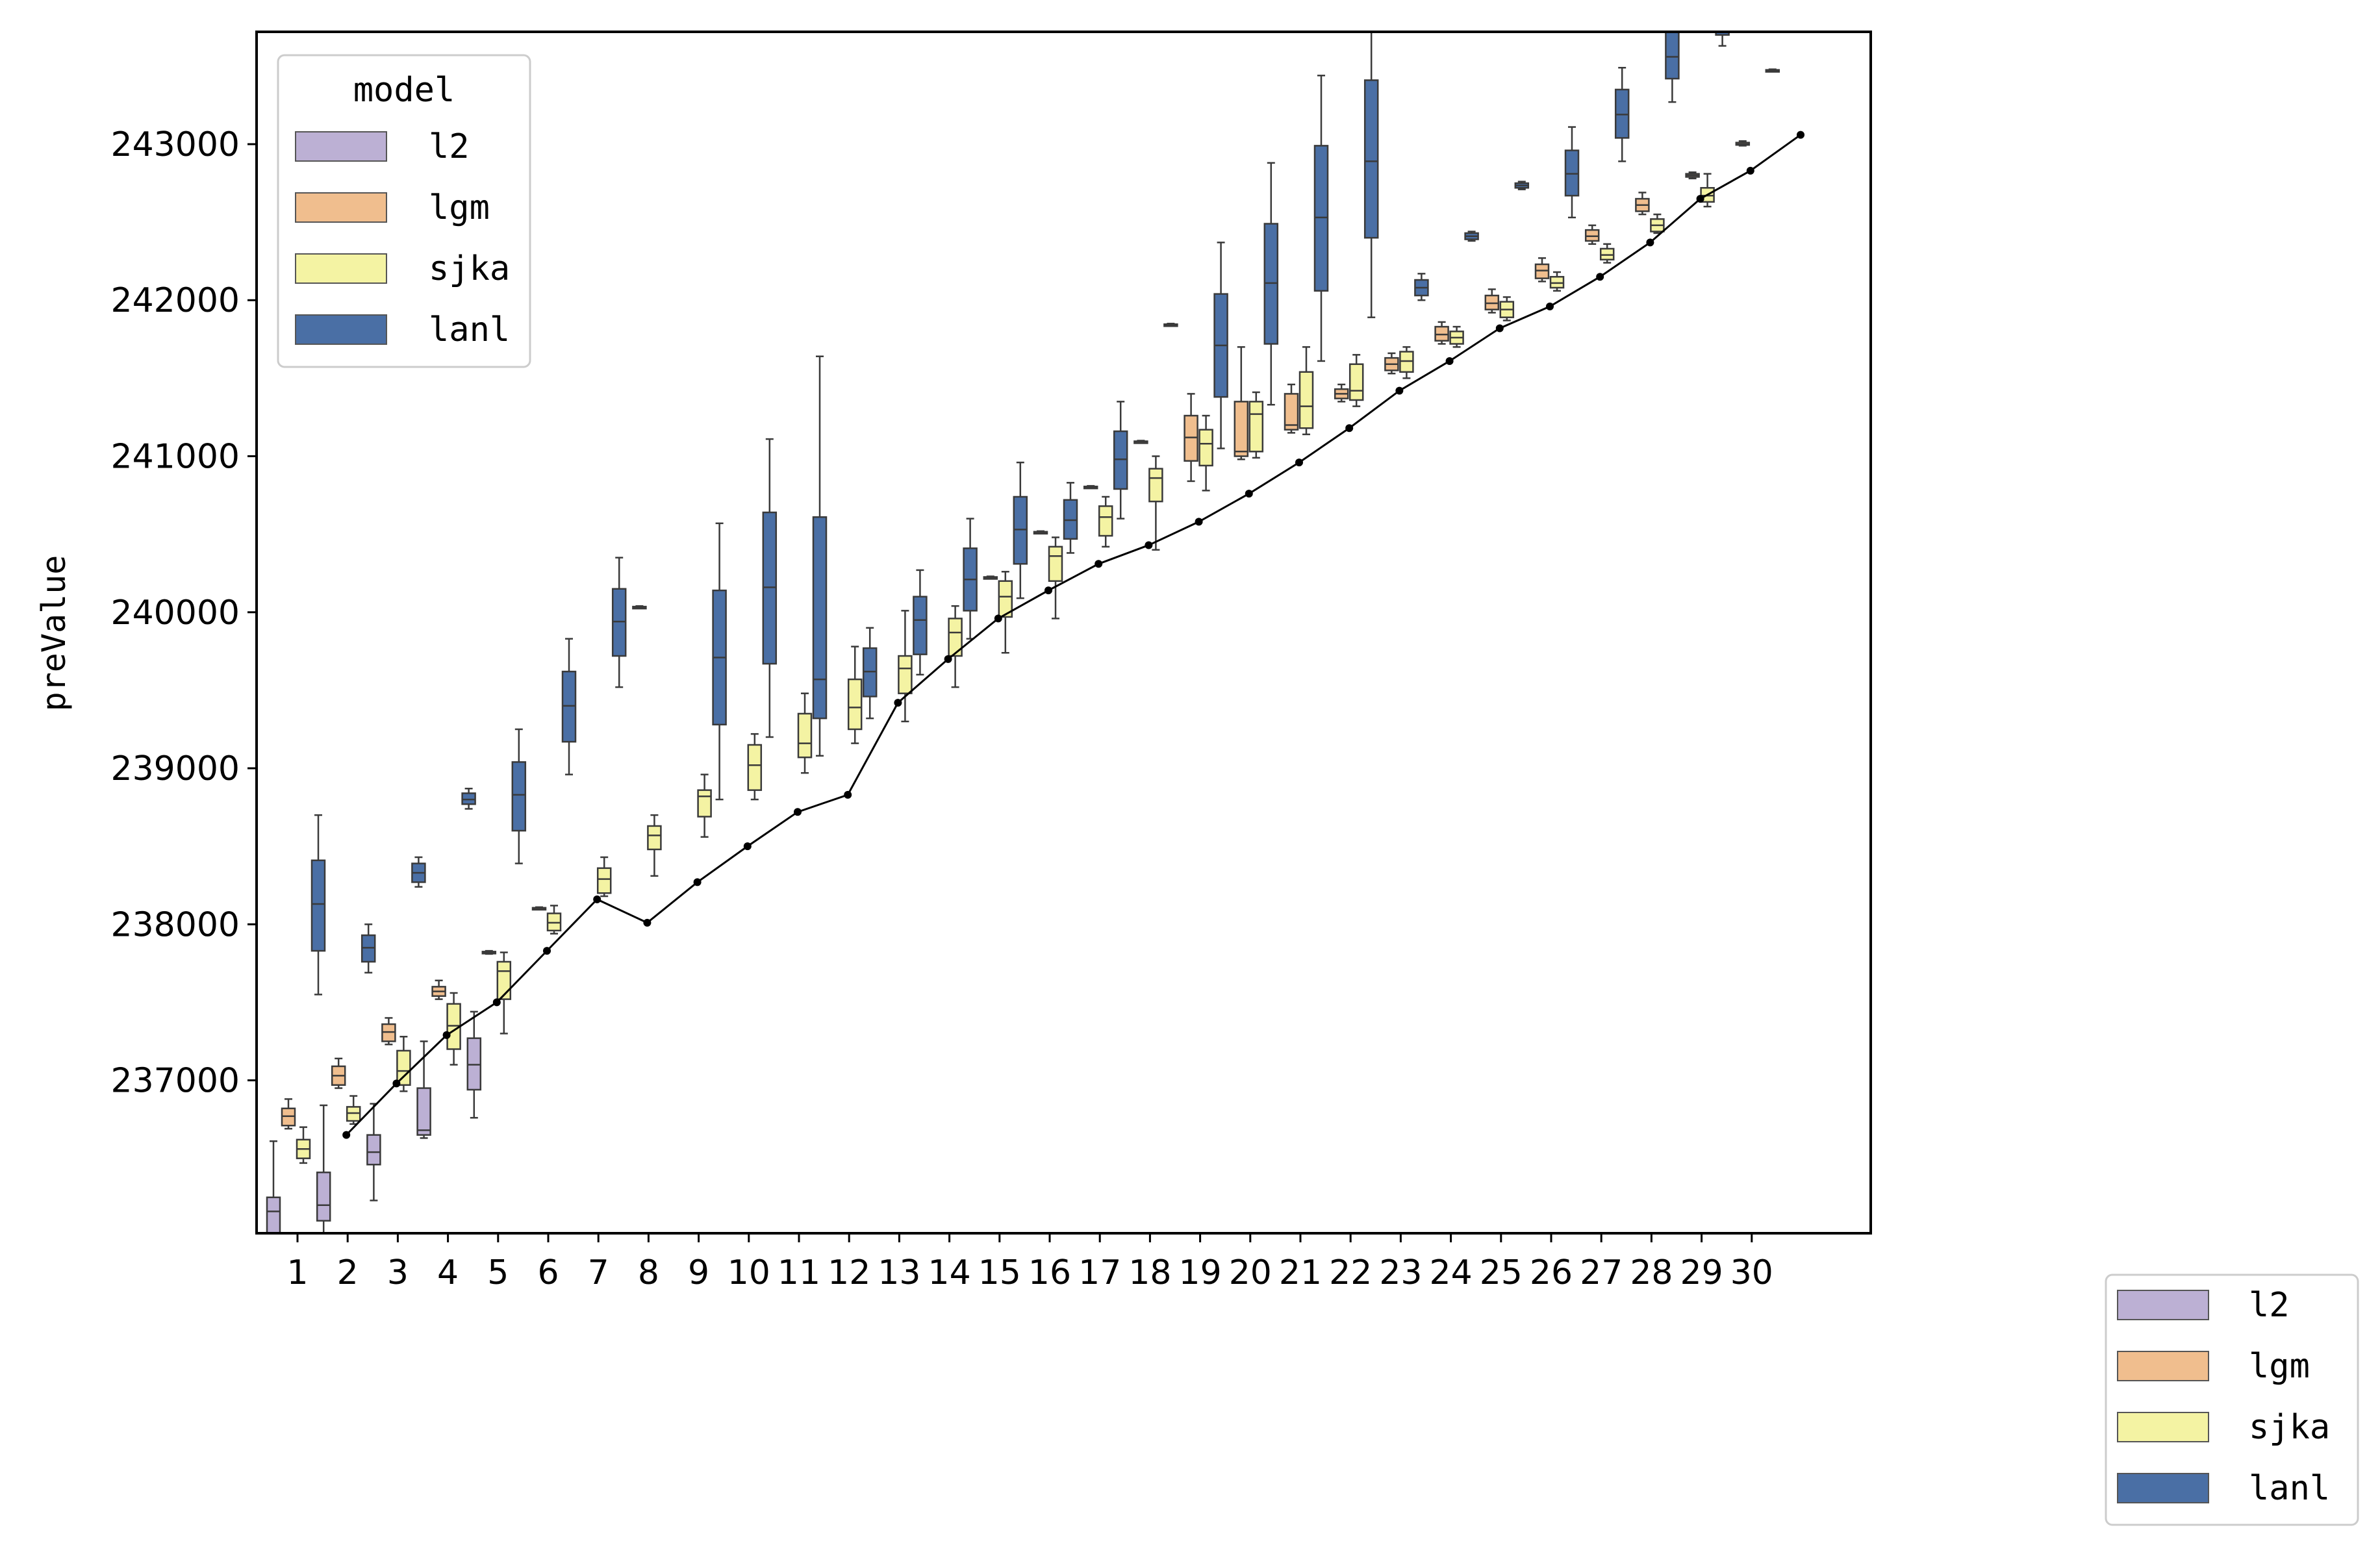 The width and height of the screenshot is (2380, 1556). What do you see at coordinates (899, 1272) in the screenshot?
I see `x-tick-label: 13` at bounding box center [899, 1272].